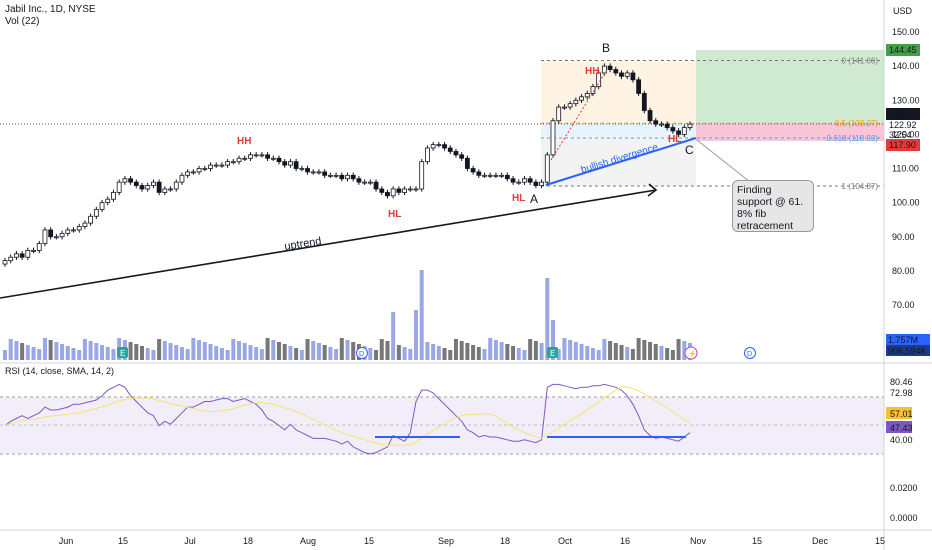 The height and width of the screenshot is (550, 932). Describe the element at coordinates (750, 353) in the screenshot. I see `dividend-marker-d-2: D` at that location.